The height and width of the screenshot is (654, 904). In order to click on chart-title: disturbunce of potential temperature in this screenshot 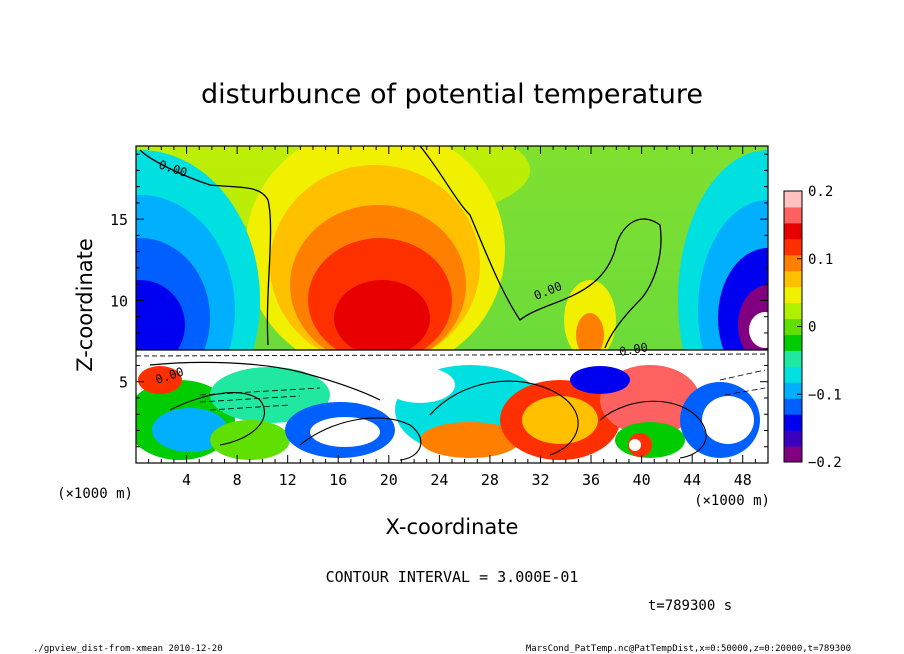, I will do `click(452, 94)`.